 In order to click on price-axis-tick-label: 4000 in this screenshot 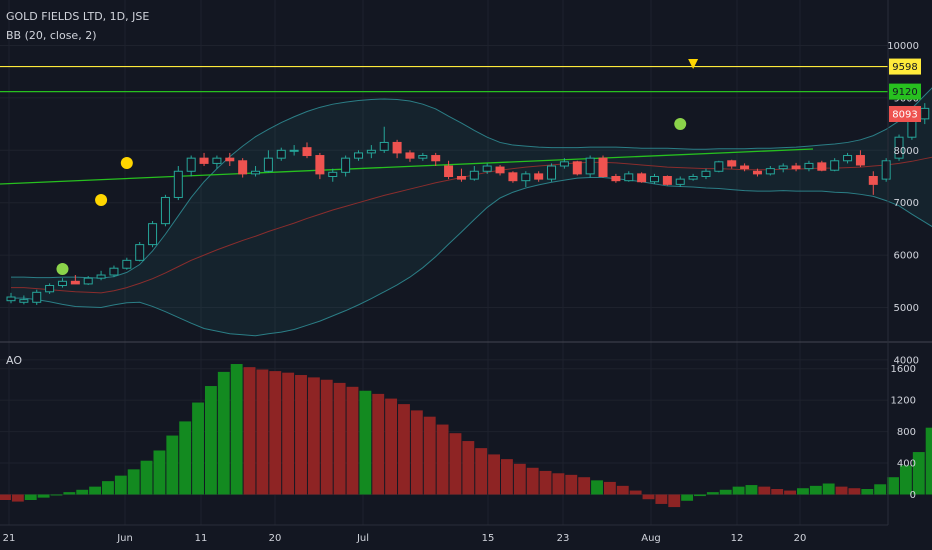, I will do `click(906, 360)`.